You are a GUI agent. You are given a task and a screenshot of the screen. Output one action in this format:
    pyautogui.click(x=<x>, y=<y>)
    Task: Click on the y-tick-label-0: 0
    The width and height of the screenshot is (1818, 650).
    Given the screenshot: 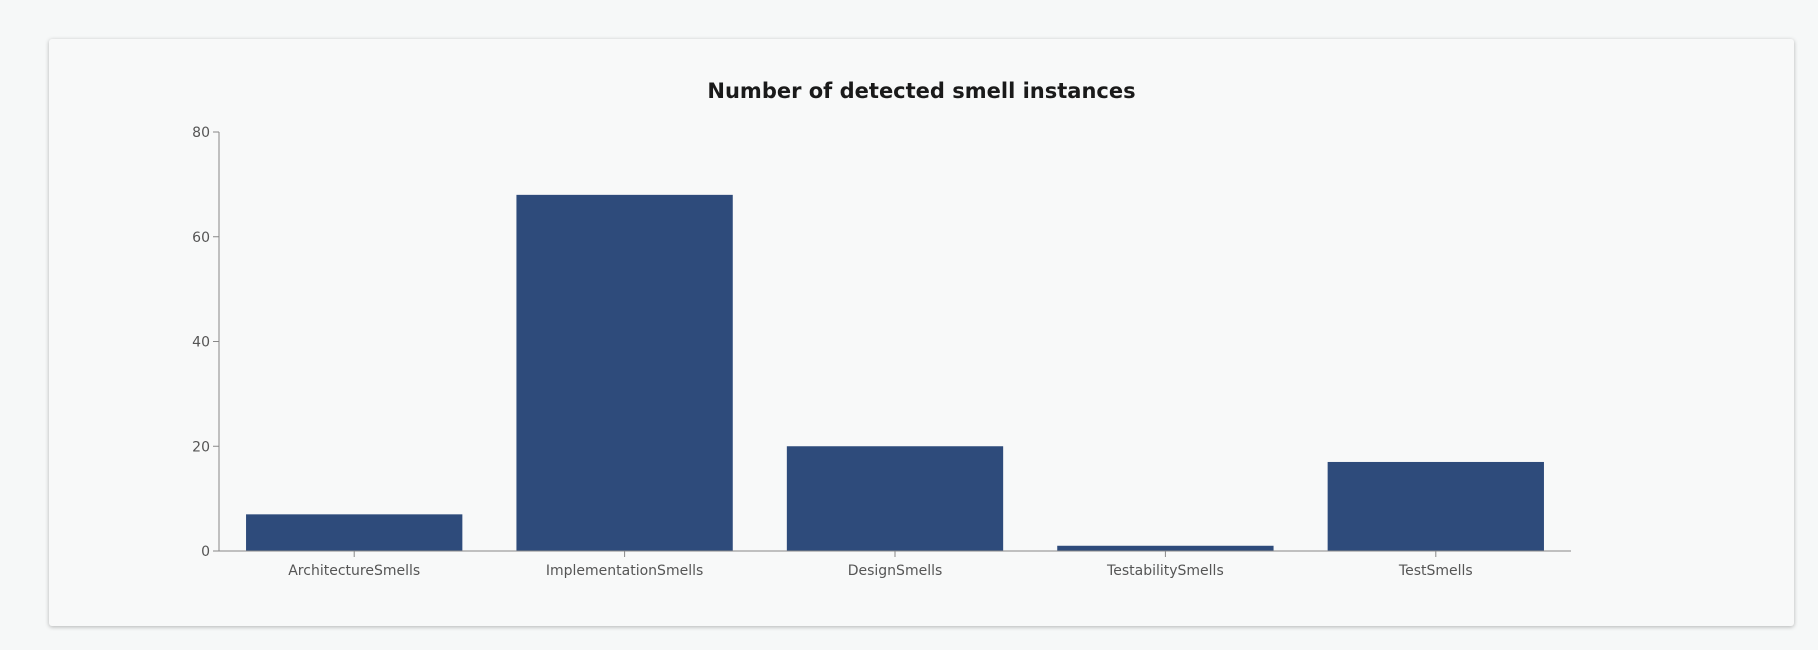 What is the action you would take?
    pyautogui.click(x=205, y=552)
    